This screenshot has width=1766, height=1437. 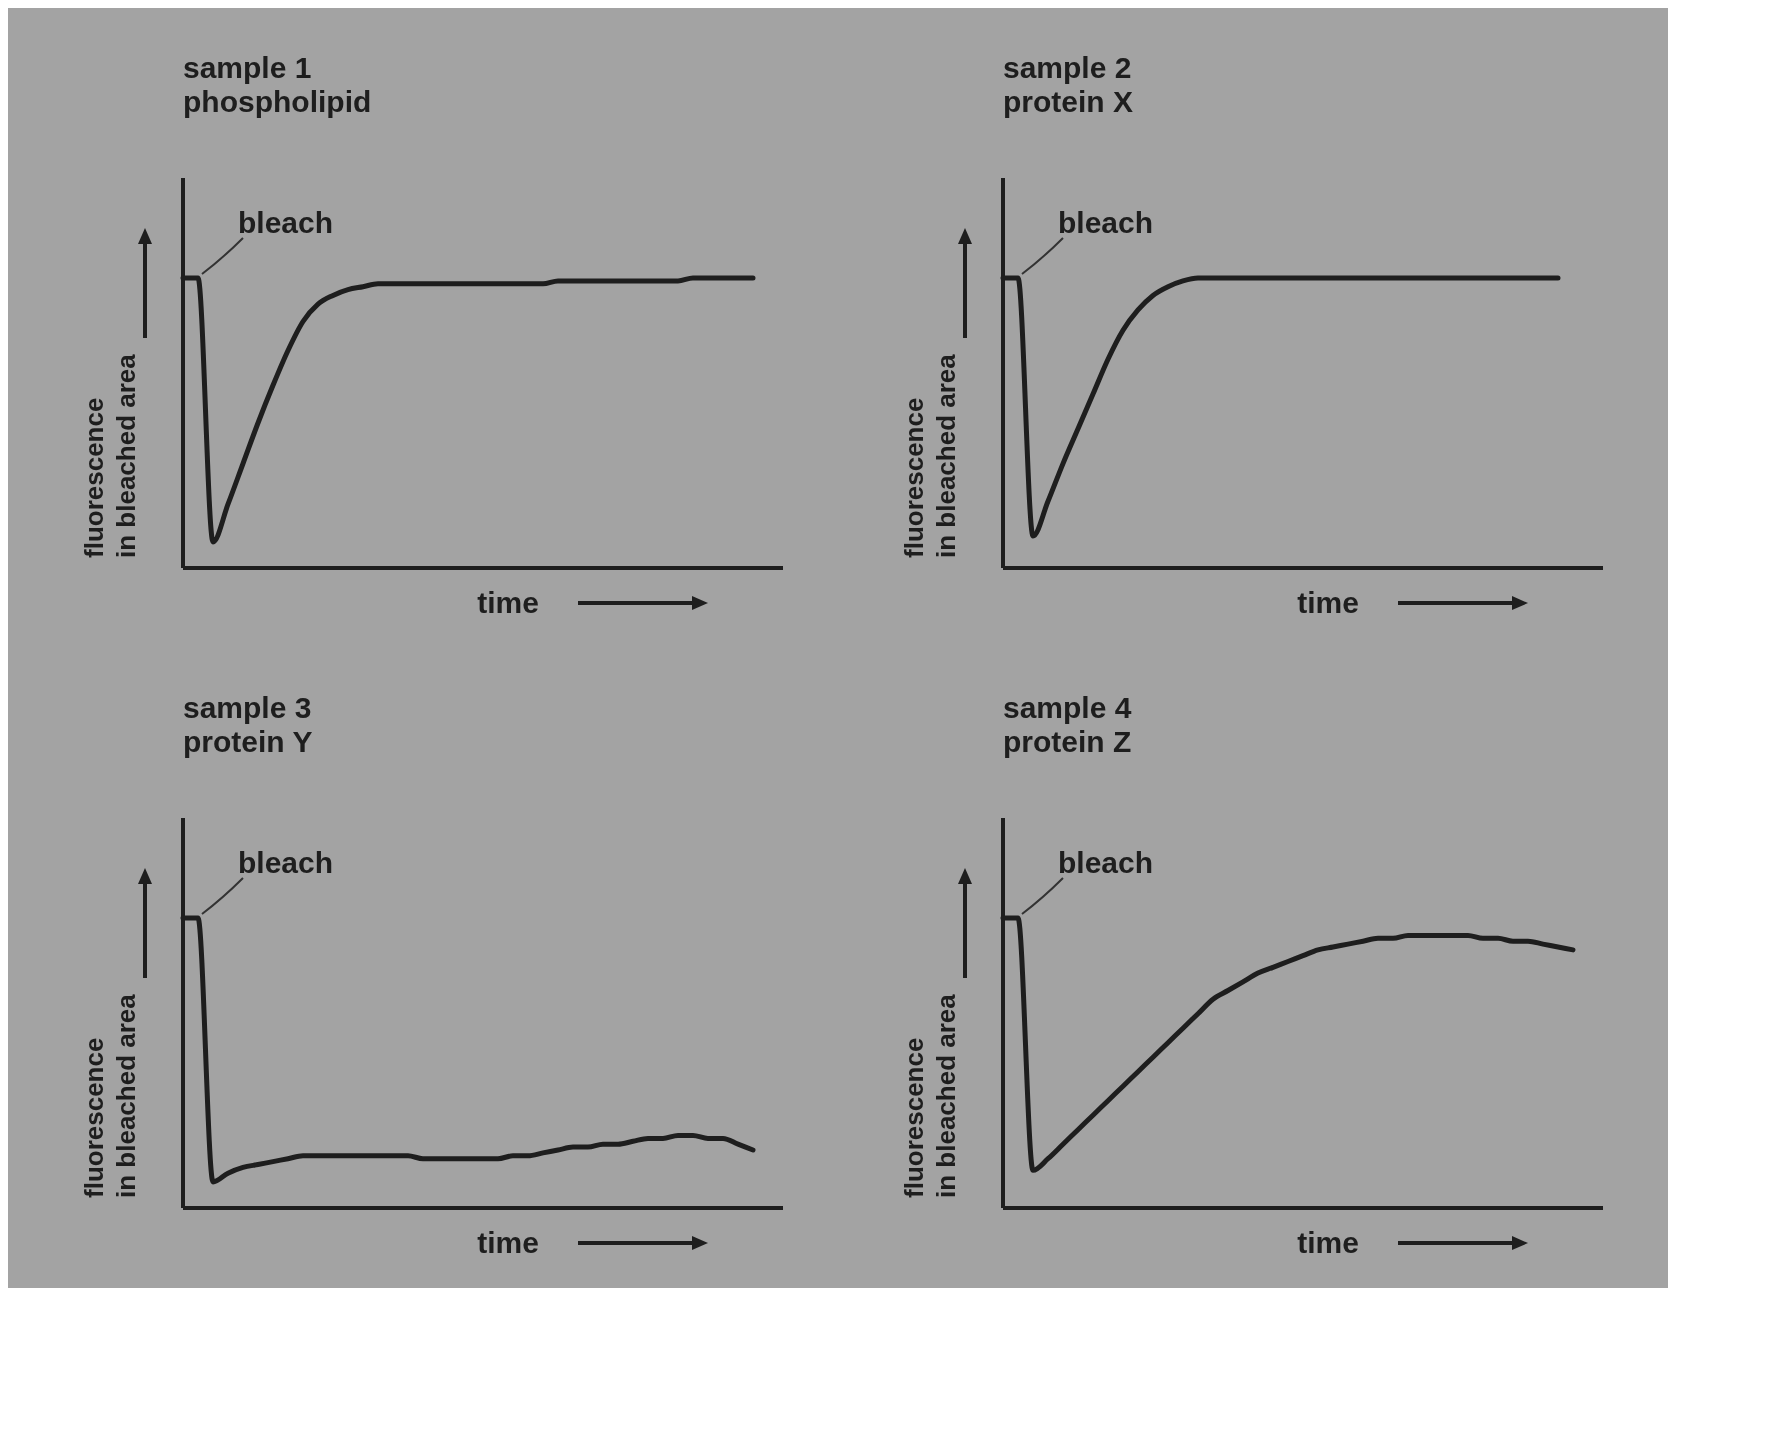 I want to click on chart-title: sample 4, so click(x=1067, y=707).